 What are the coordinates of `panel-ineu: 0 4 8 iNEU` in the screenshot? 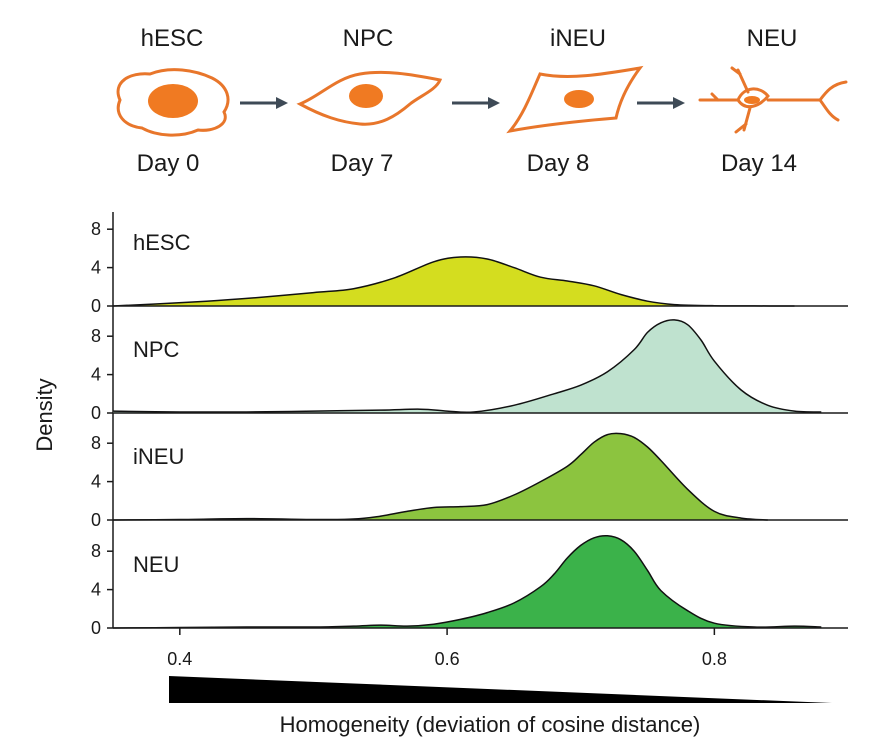 It's located at (469, 481).